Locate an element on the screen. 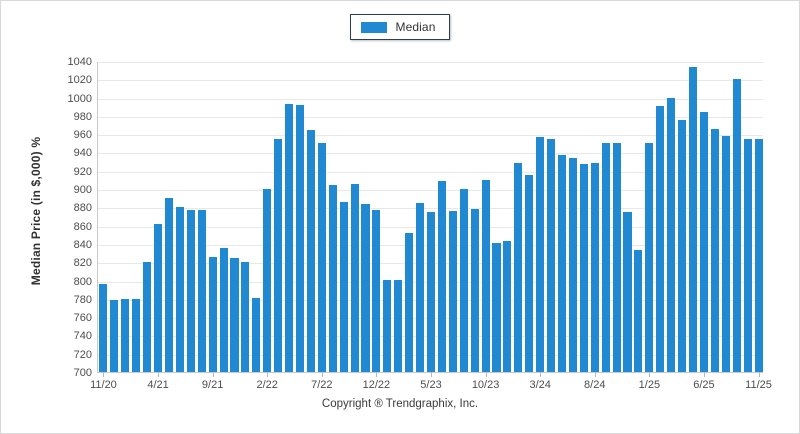  x-axis-tick-label: 4/21 is located at coordinates (158, 385).